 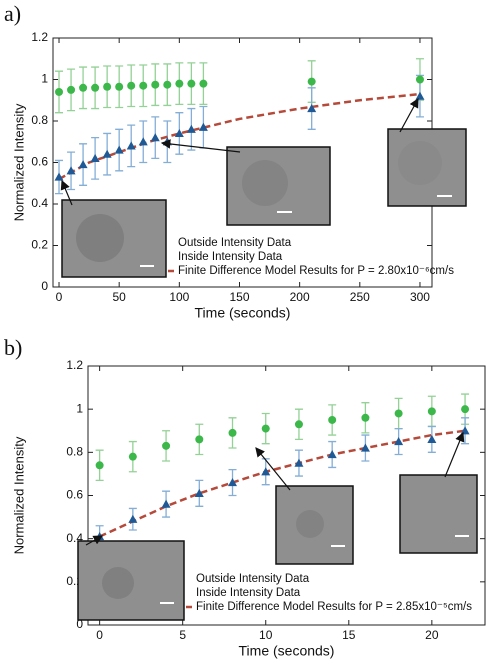 What do you see at coordinates (266, 635) in the screenshot?
I see `x-tick-label: 10` at bounding box center [266, 635].